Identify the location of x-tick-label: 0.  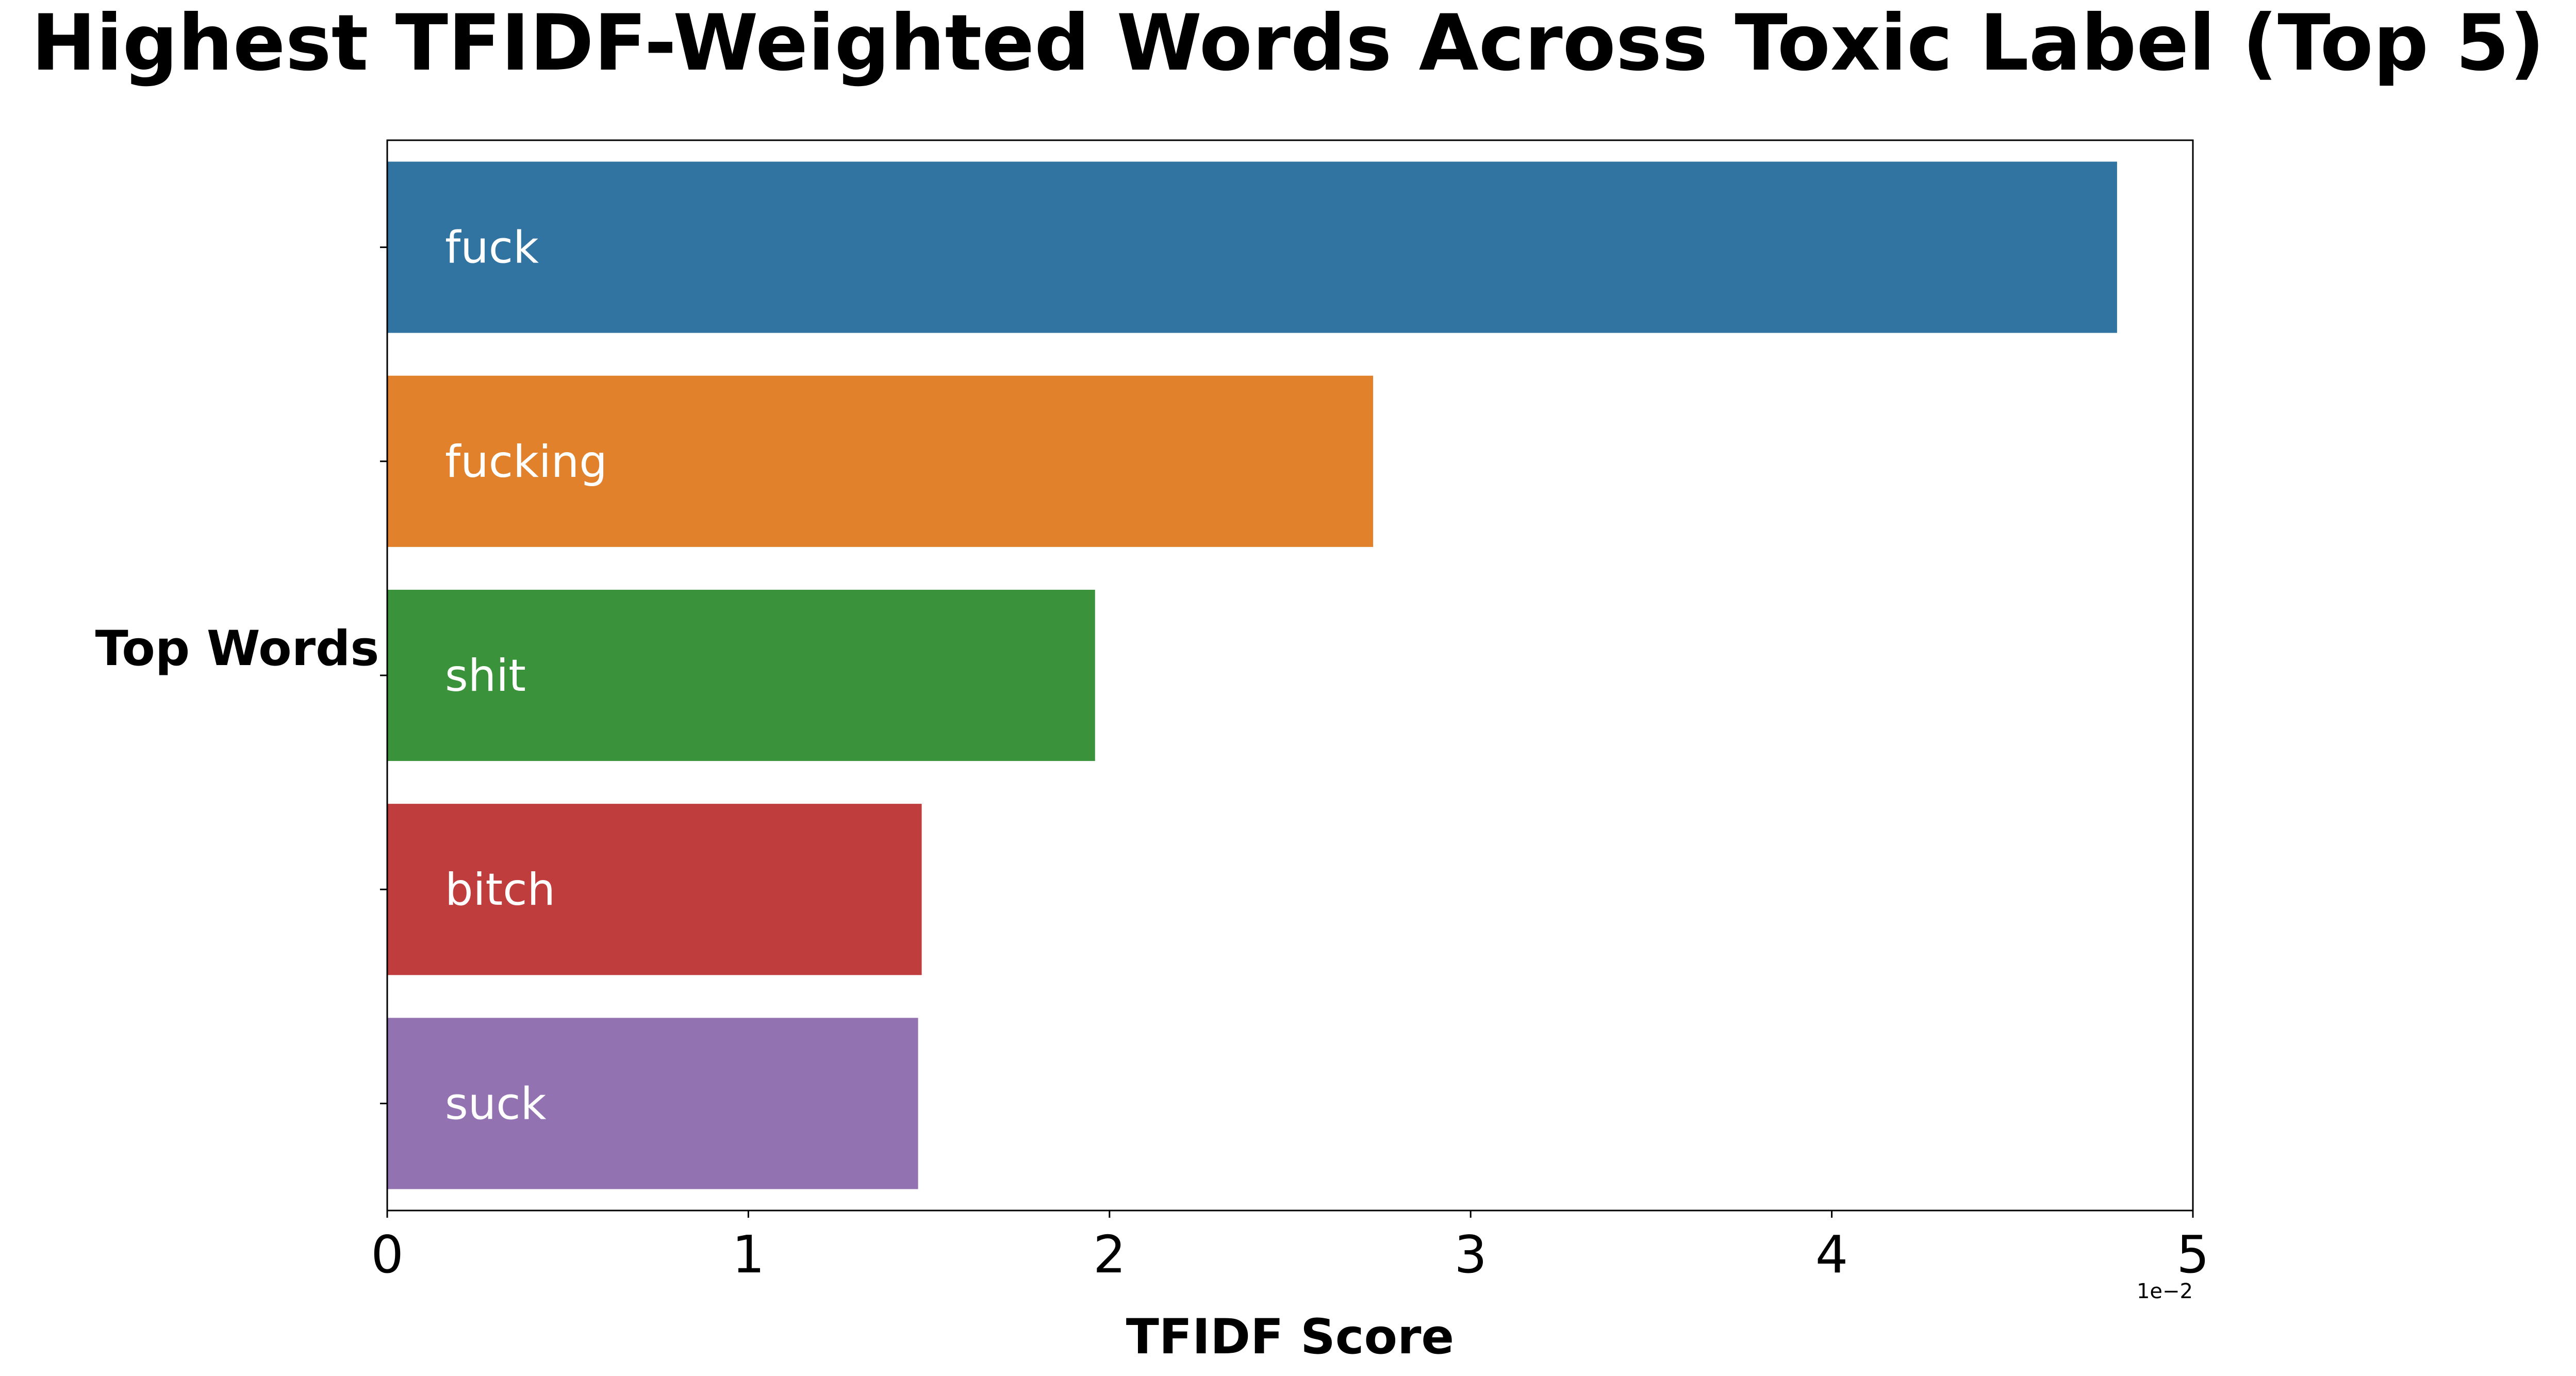
(387, 1254).